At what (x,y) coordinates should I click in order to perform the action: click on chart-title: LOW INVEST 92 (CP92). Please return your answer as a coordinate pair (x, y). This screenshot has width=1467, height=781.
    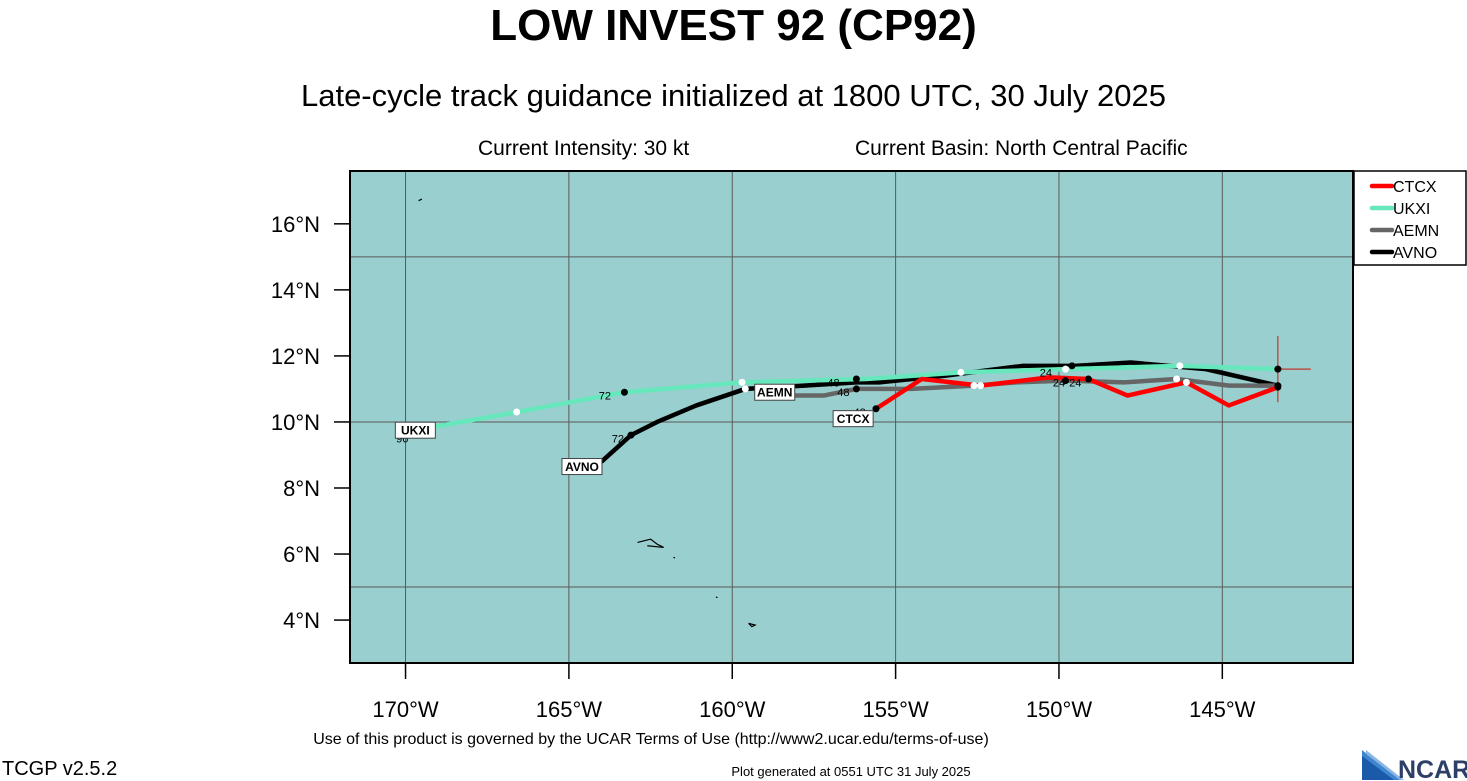
    Looking at the image, I should click on (733, 25).